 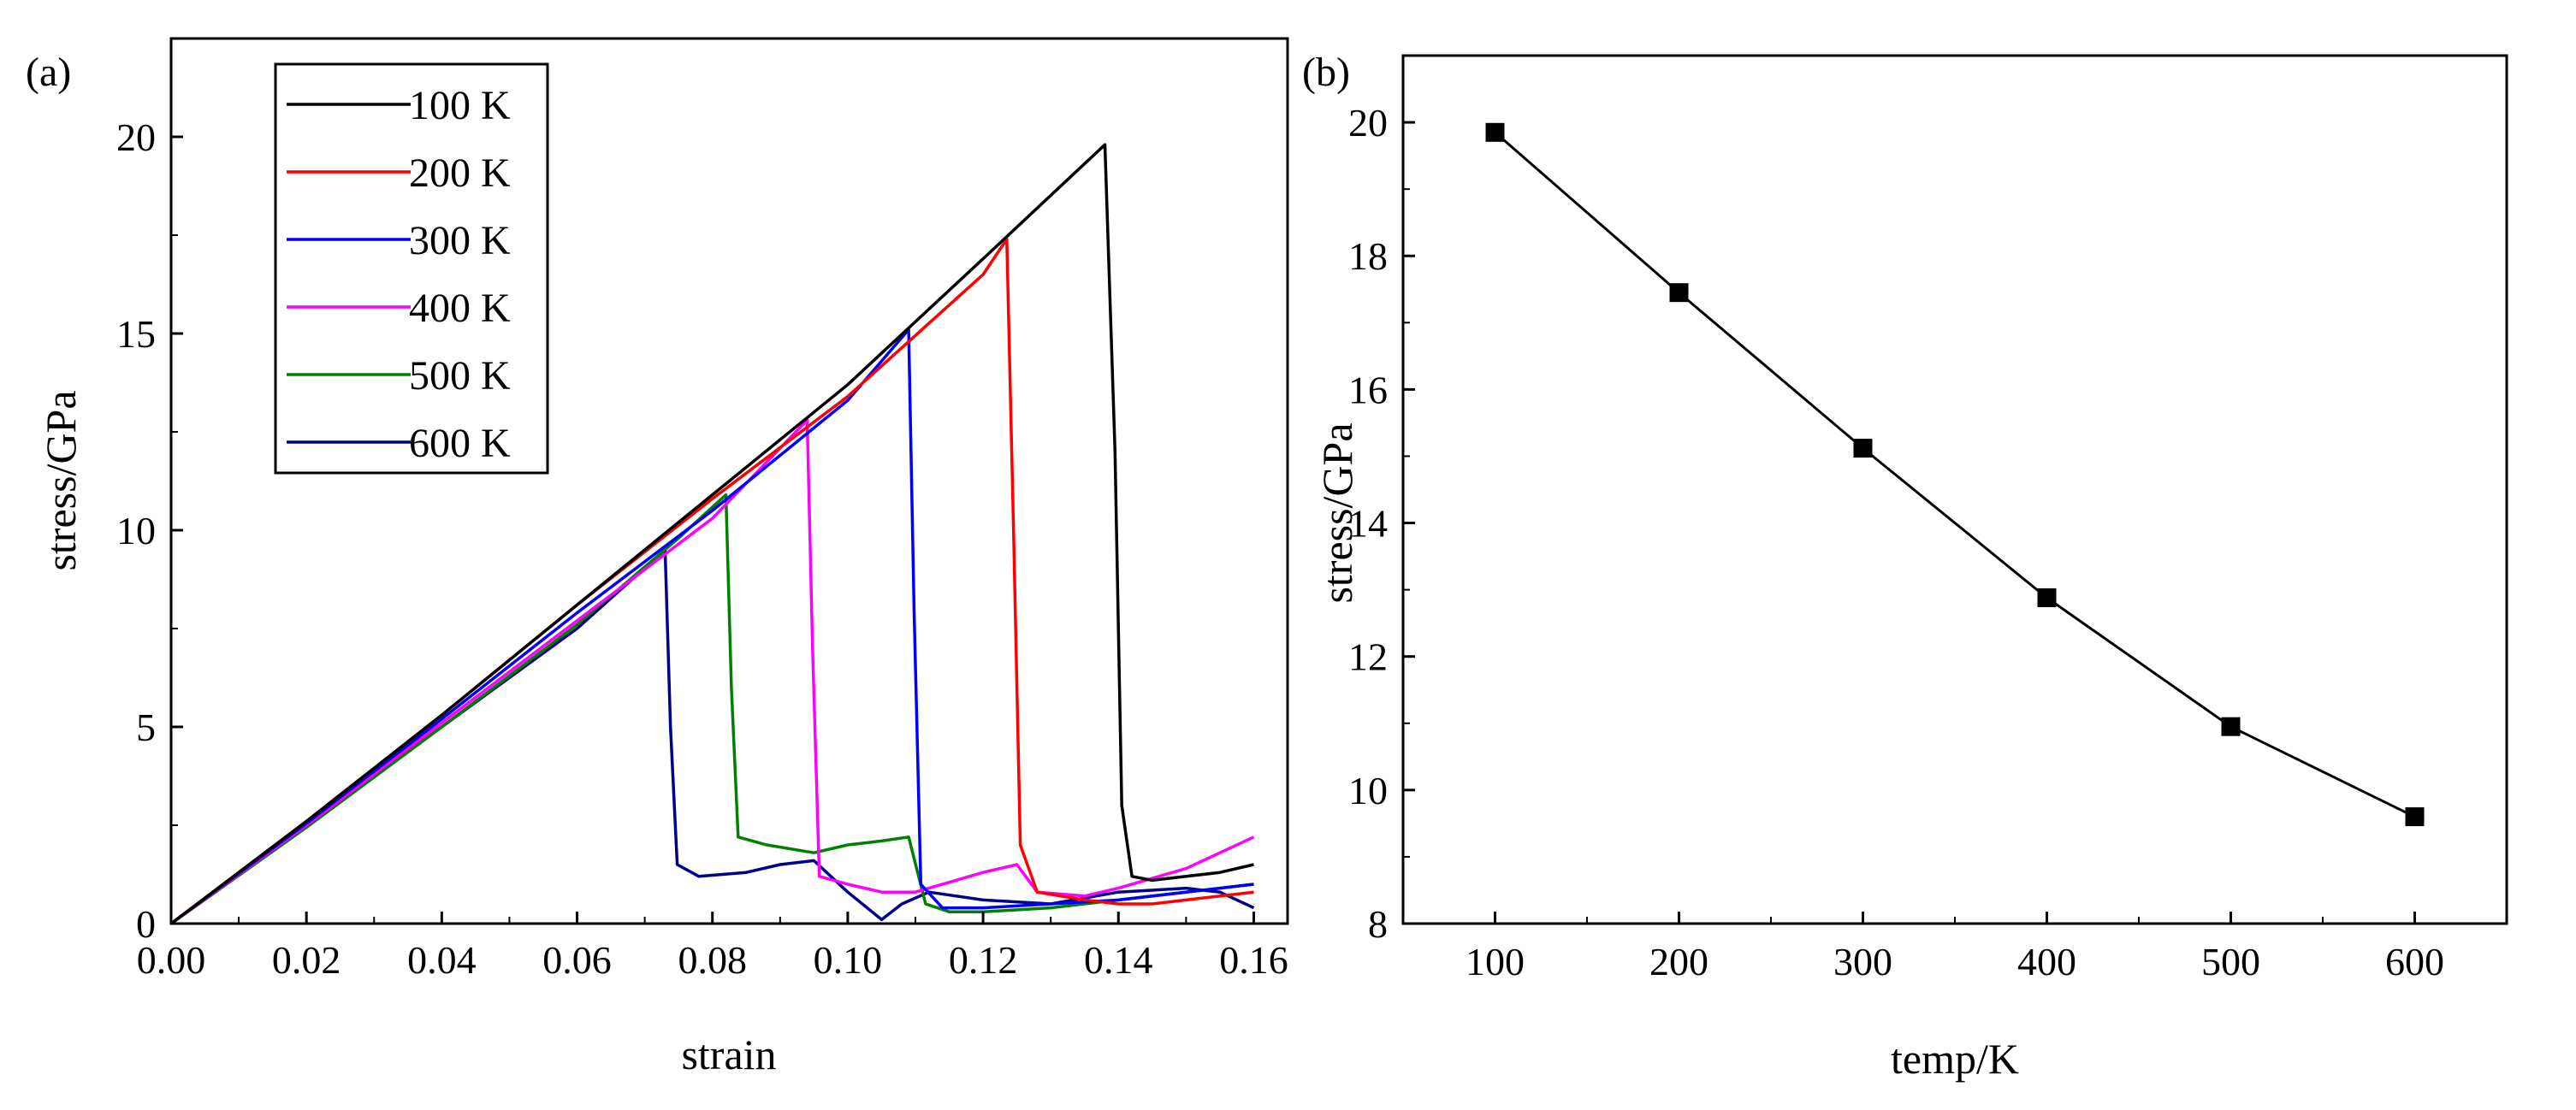 What do you see at coordinates (460, 308) in the screenshot?
I see `legend-entry-label: 400 K` at bounding box center [460, 308].